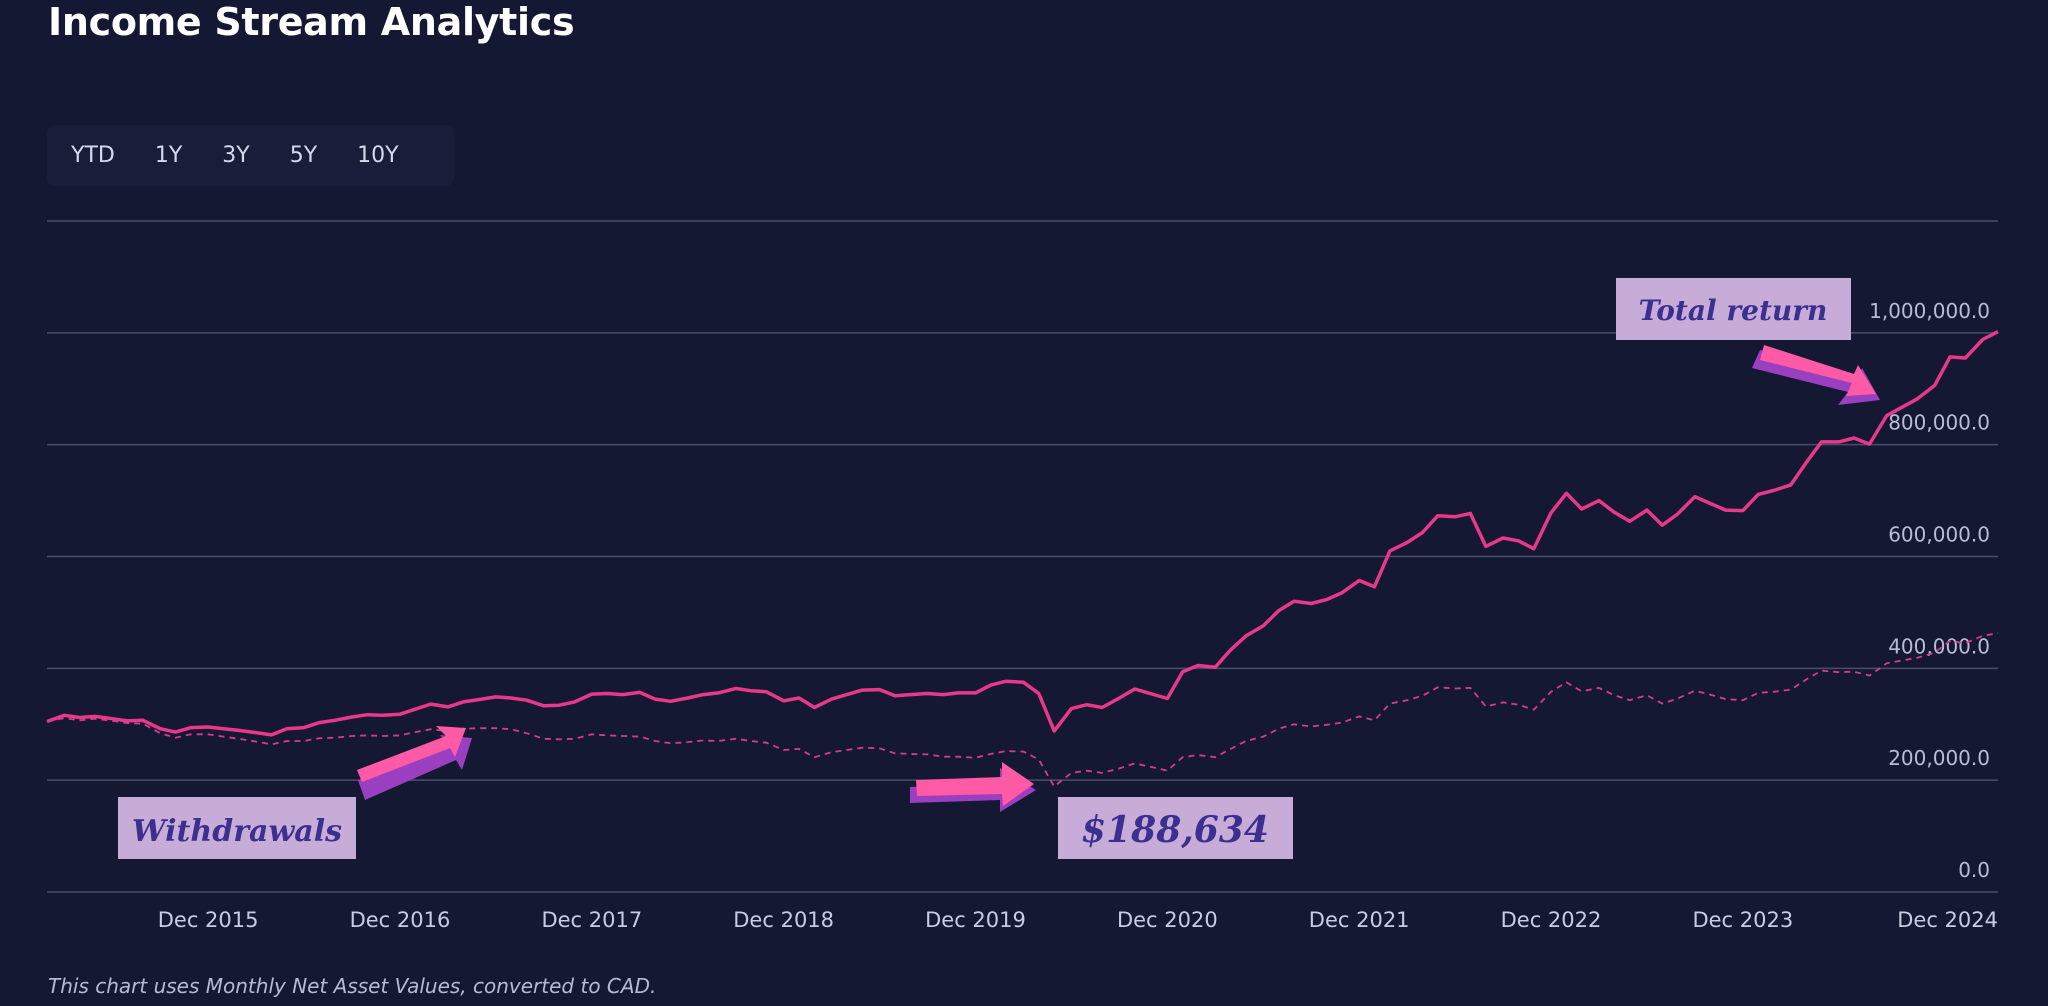 The image size is (2048, 1006). What do you see at coordinates (1939, 535) in the screenshot?
I see `y-tick-label: 600,000.0` at bounding box center [1939, 535].